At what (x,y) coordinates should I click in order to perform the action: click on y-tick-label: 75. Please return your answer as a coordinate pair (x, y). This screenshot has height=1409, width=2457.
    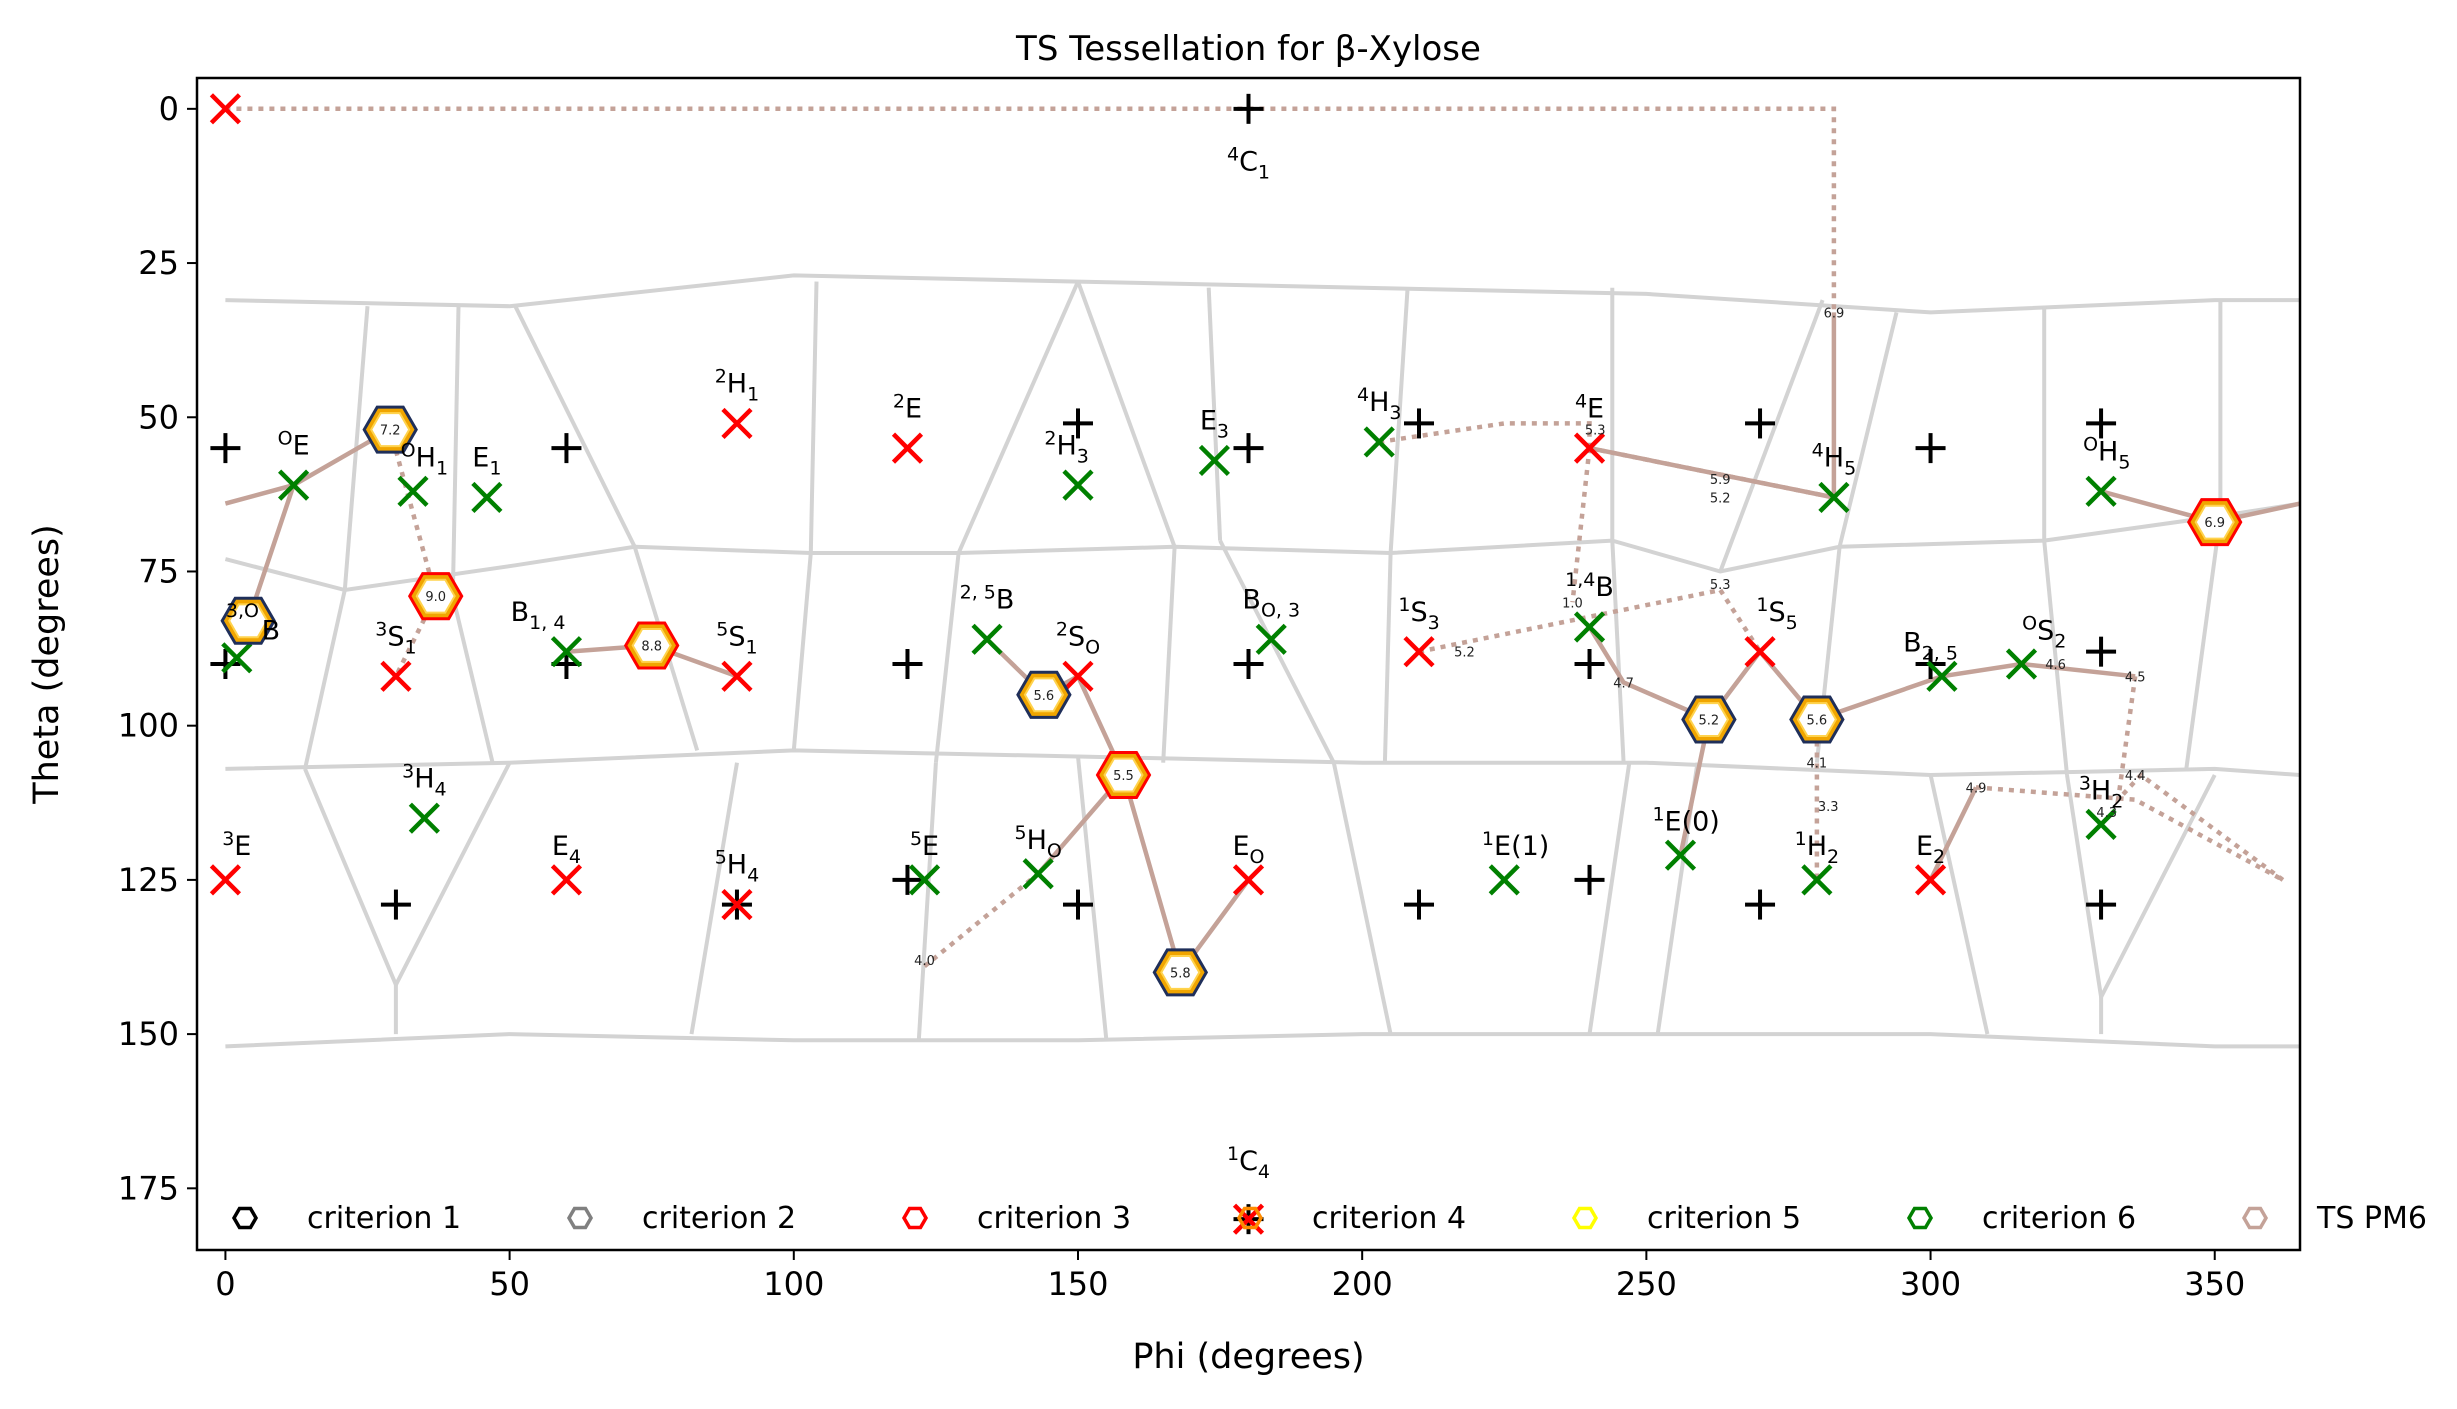
    Looking at the image, I should click on (158, 571).